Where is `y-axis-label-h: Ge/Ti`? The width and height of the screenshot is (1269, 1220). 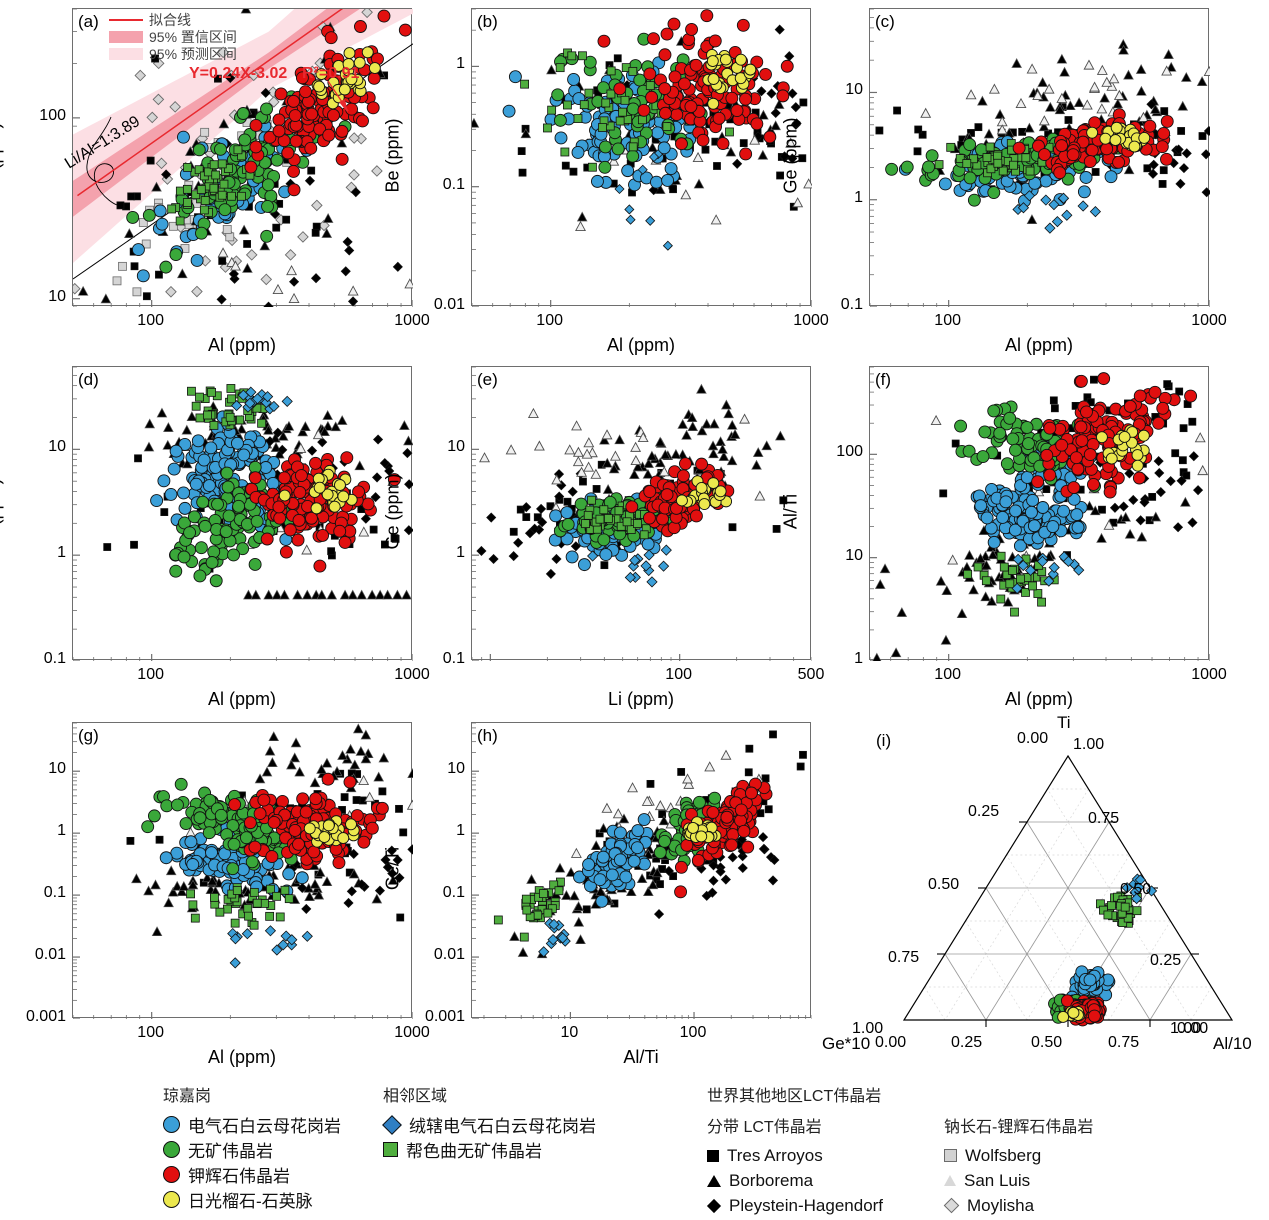
y-axis-label-h: Ge/Ti is located at coordinates (392, 868).